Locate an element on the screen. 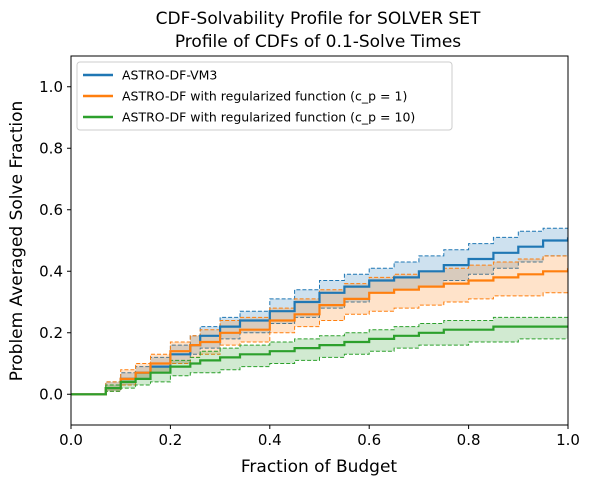  series-2-band is located at coordinates (319, 354).